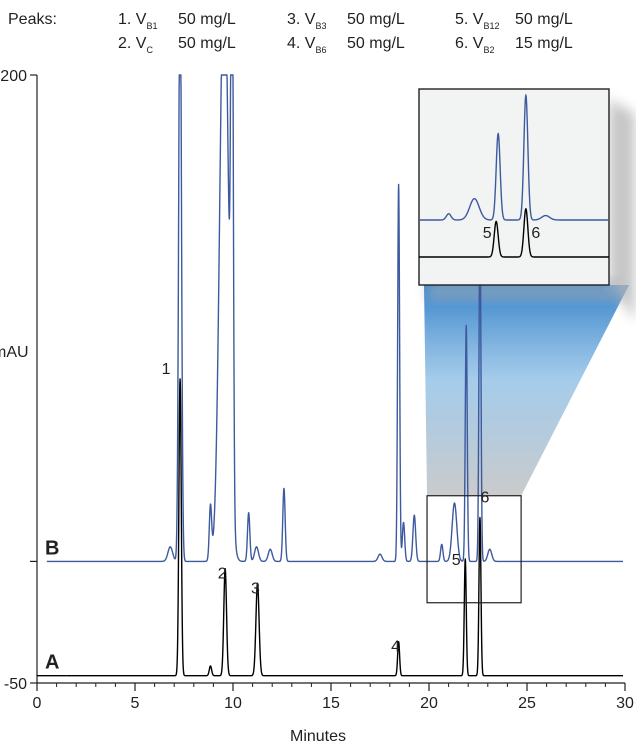  Describe the element at coordinates (535, 233) in the screenshot. I see `inset-peak-label: 6` at that location.